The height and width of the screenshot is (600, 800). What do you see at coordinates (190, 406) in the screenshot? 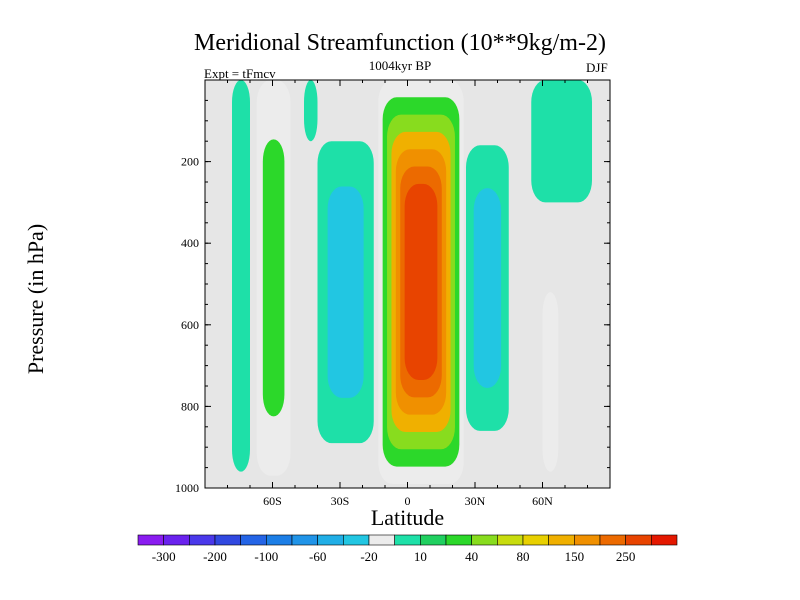
I see `y-tick-label: 800` at bounding box center [190, 406].